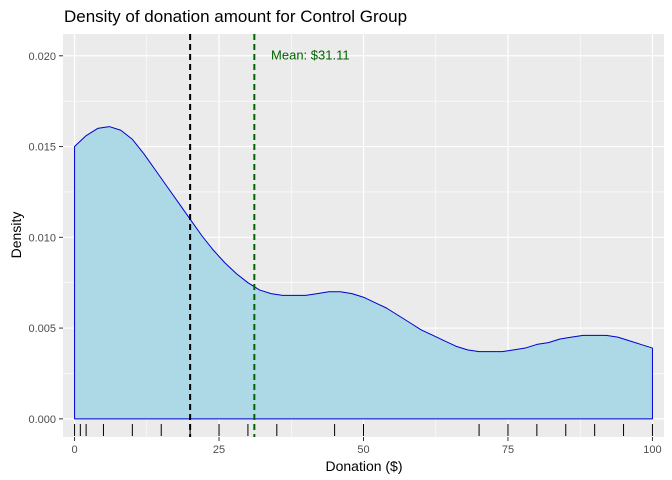 Image resolution: width=672 pixels, height=480 pixels. I want to click on x-tick-label: 100, so click(652, 450).